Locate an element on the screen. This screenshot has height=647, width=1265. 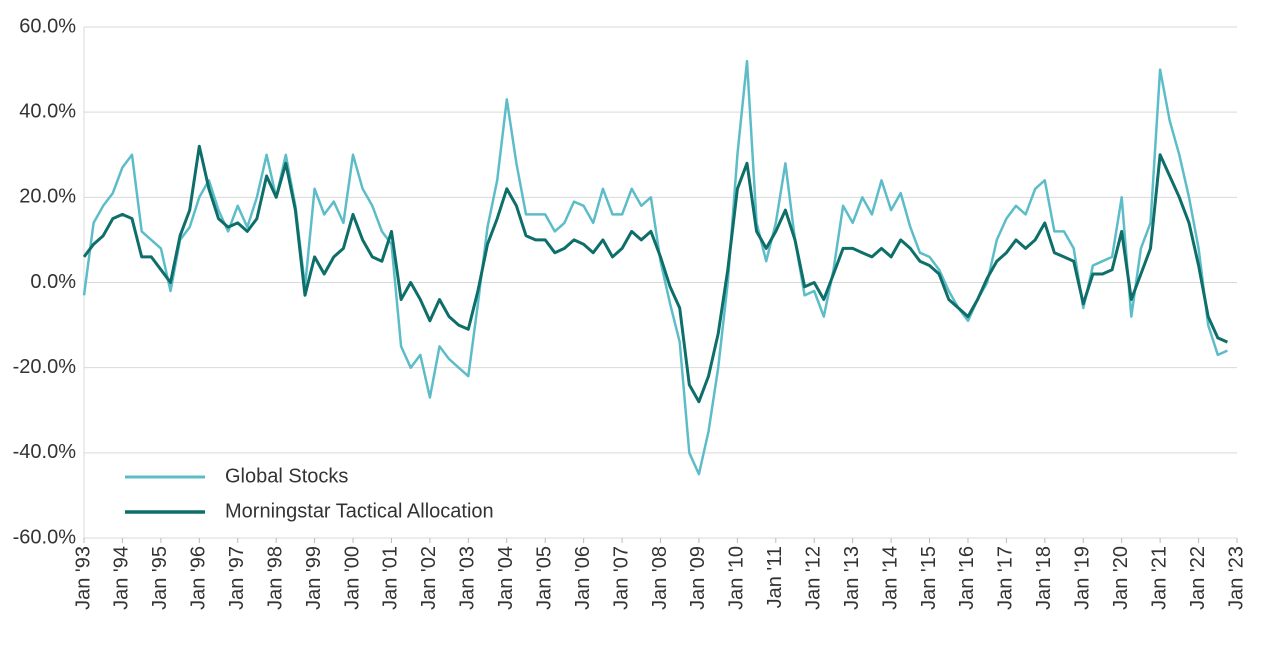
x-tick-label: Jan '09 is located at coordinates (698, 578).